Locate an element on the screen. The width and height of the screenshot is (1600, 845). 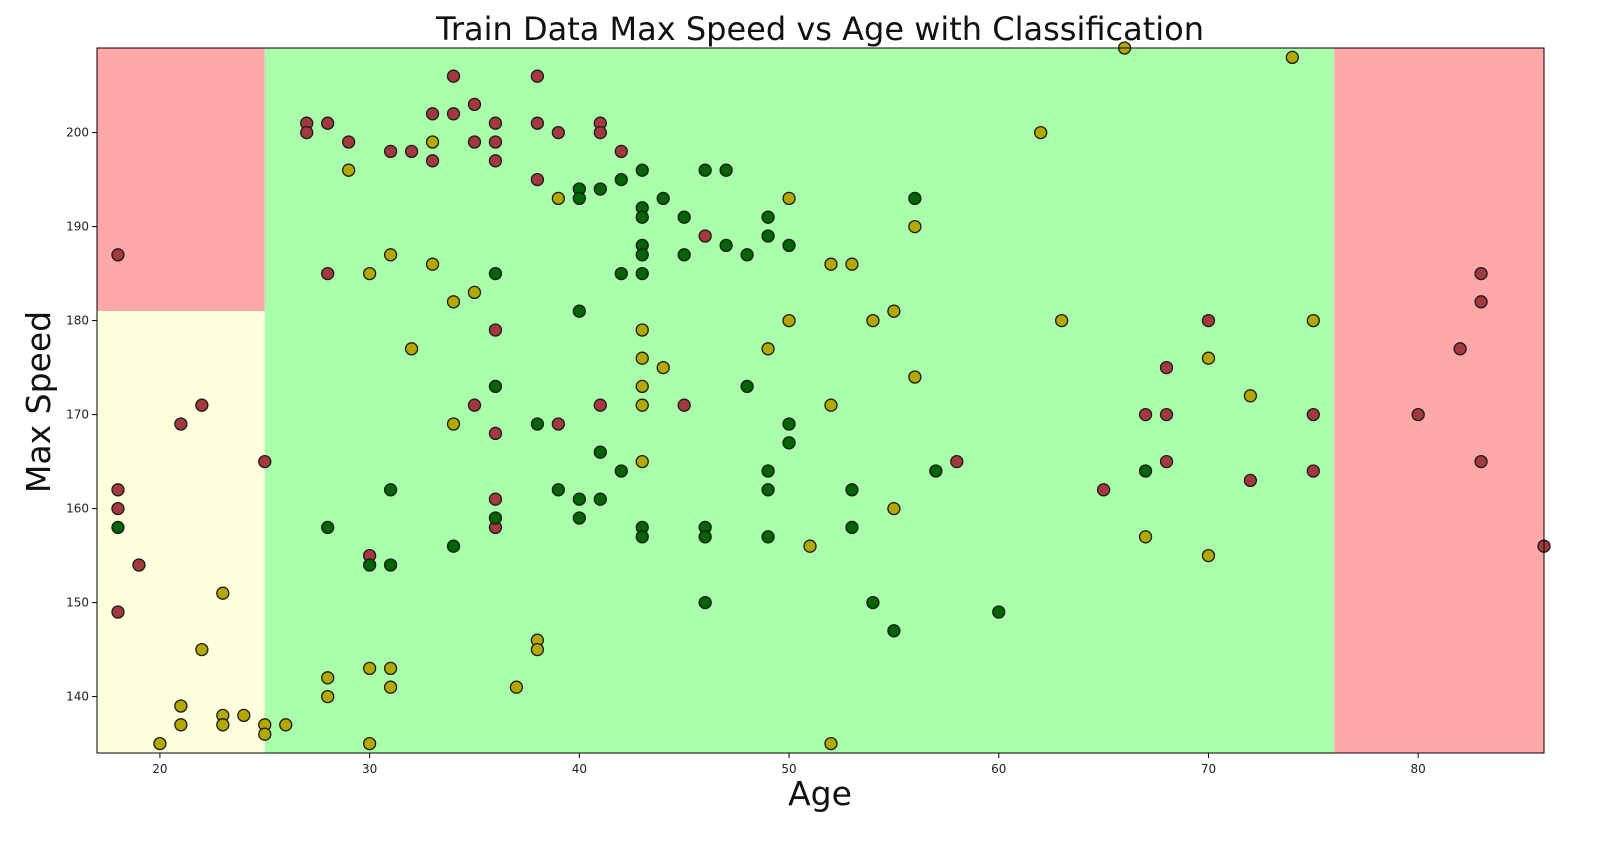
x-axis-ticks: 20 30 40 50 60 70 80 is located at coordinates (789, 764).